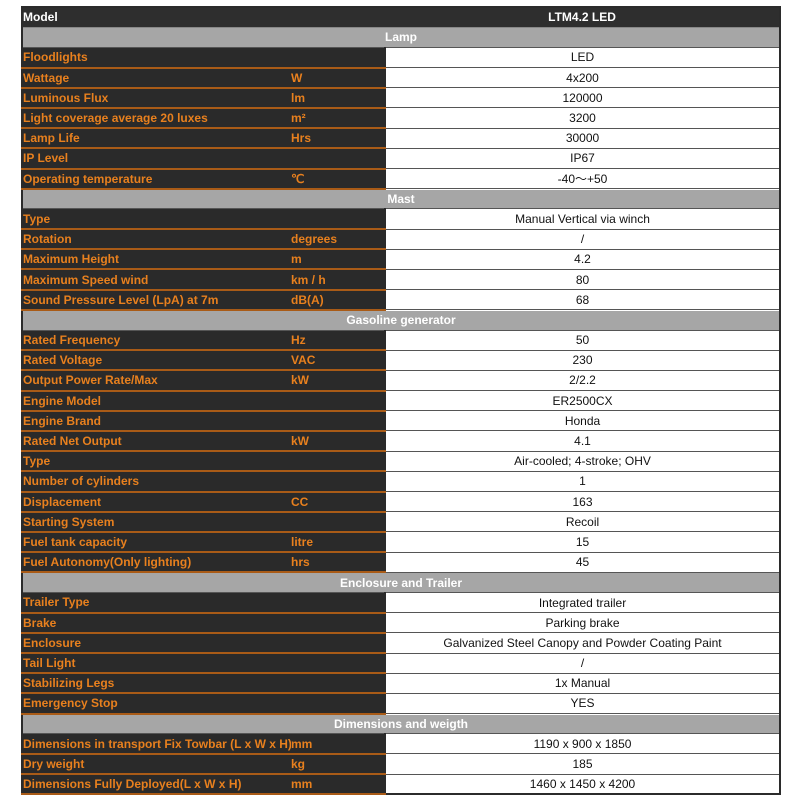 This screenshot has height=800, width=800. Describe the element at coordinates (156, 381) in the screenshot. I see `spec-label: Output Power Rate/Max` at that location.